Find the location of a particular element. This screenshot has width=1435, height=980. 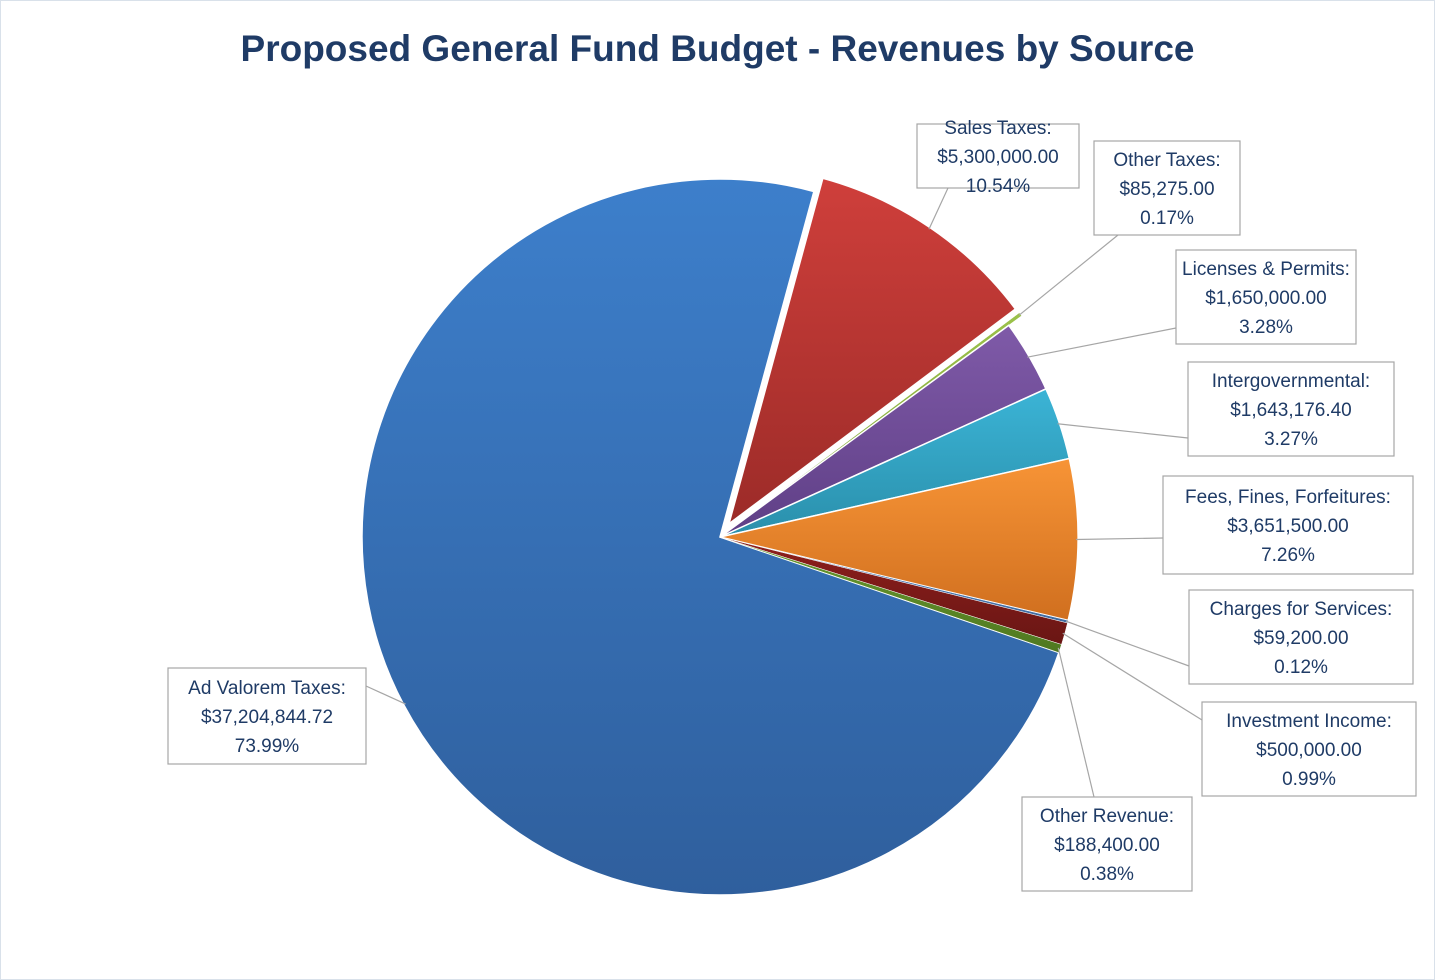

data-label-category: Fees, Fines, Forfeitures: is located at coordinates (1288, 497).